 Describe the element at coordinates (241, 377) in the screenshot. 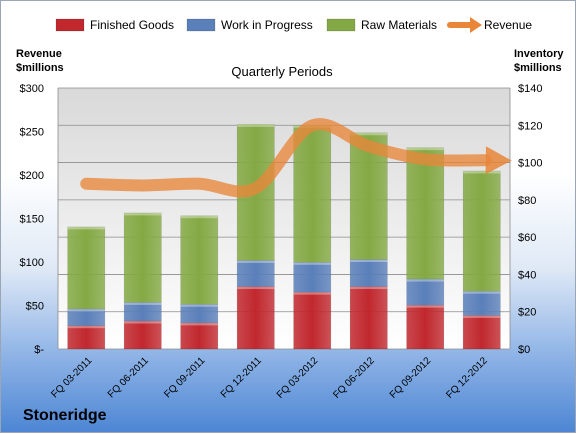

I see `category-label: FQ 12-2011` at that location.